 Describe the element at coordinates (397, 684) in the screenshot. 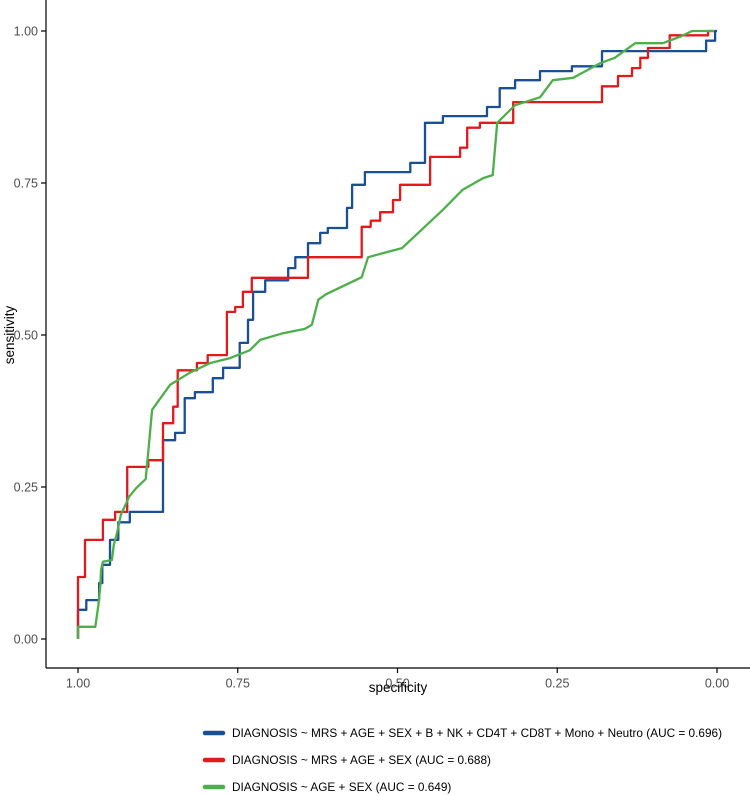

I see `x-tick-label: 0.50` at that location.